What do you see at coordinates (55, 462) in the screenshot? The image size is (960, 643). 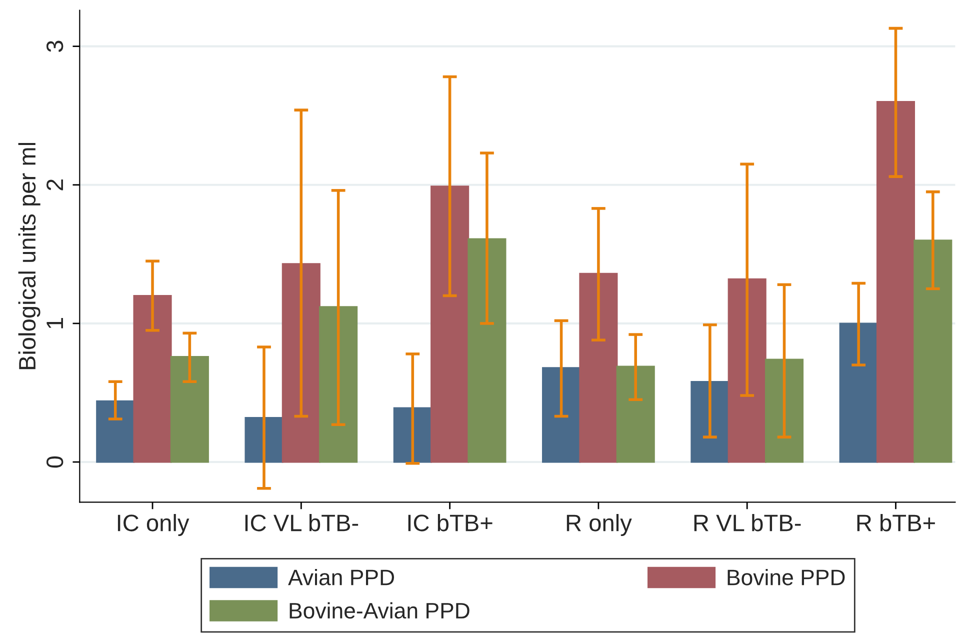 I see `y-tick-label: 0` at bounding box center [55, 462].